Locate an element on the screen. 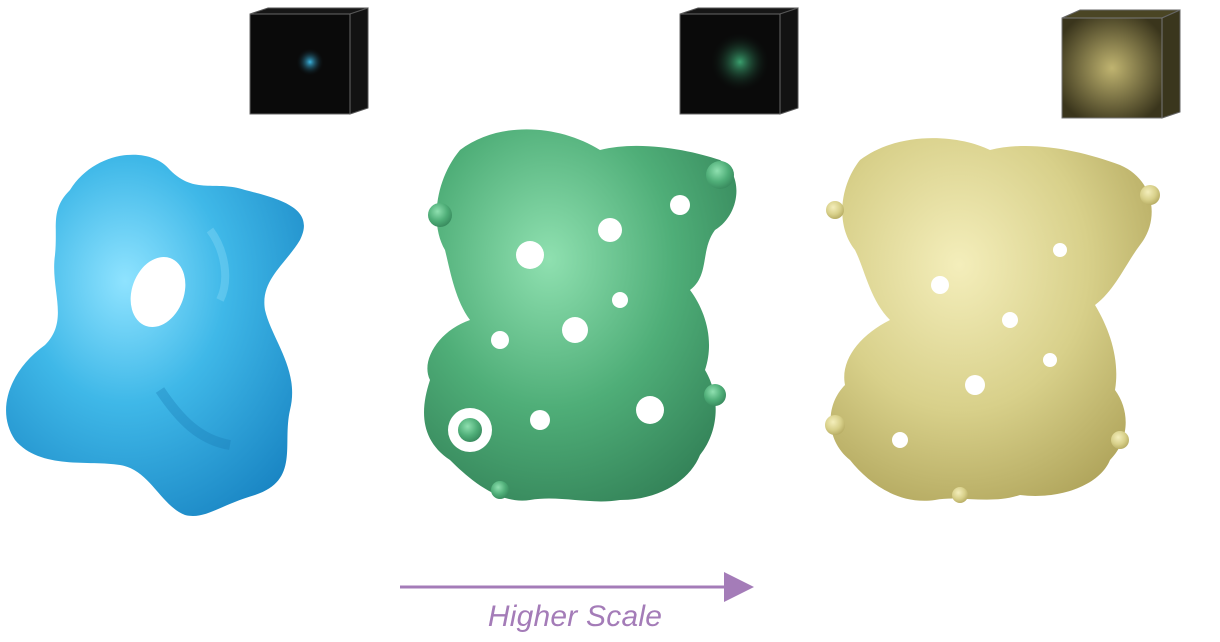 Image resolution: width=1220 pixels, height=642 pixels. mid-res-volume-cube is located at coordinates (739, 61).